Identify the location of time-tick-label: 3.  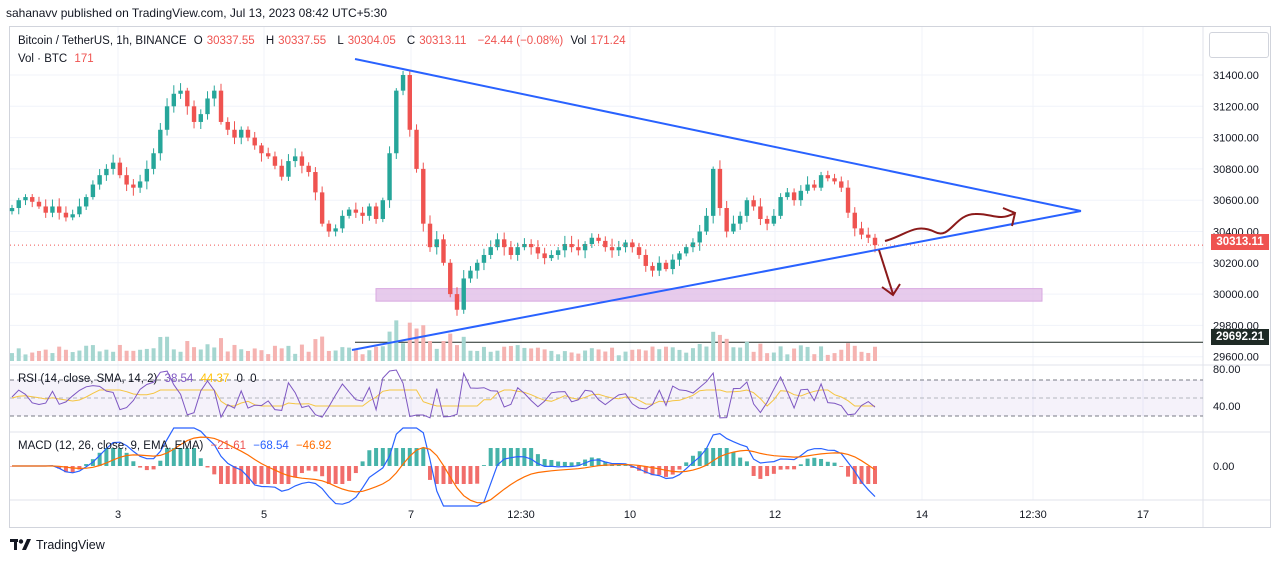
(118, 515).